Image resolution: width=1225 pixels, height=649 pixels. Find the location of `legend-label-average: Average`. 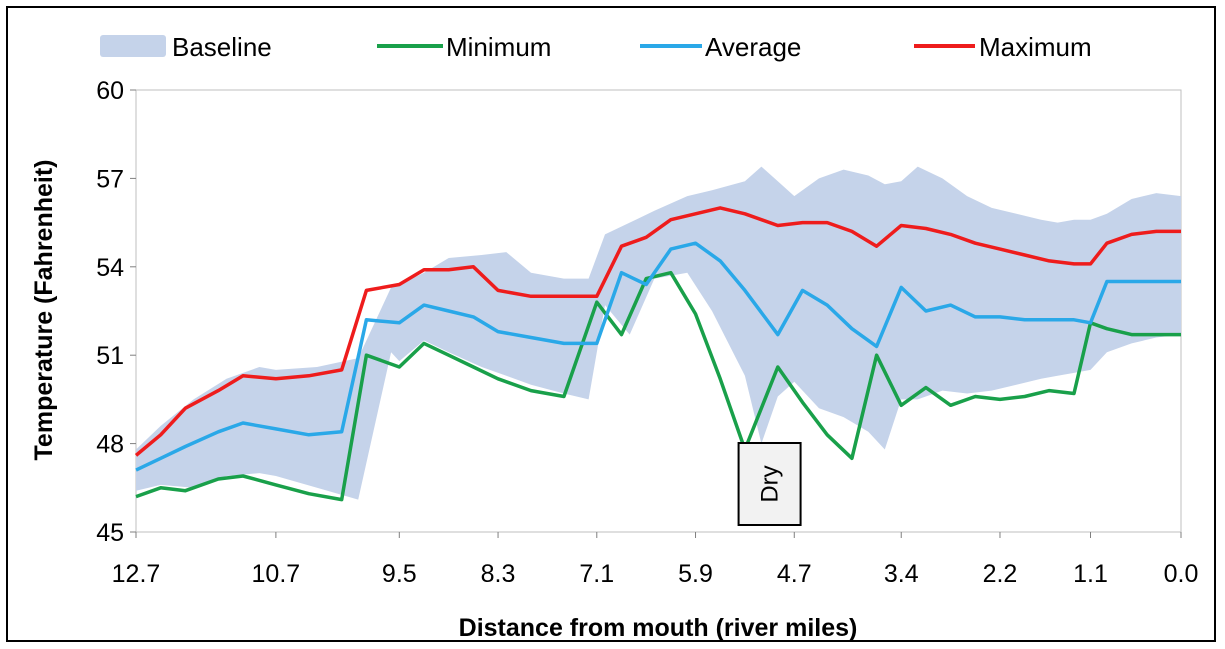

legend-label-average: Average is located at coordinates (753, 47).